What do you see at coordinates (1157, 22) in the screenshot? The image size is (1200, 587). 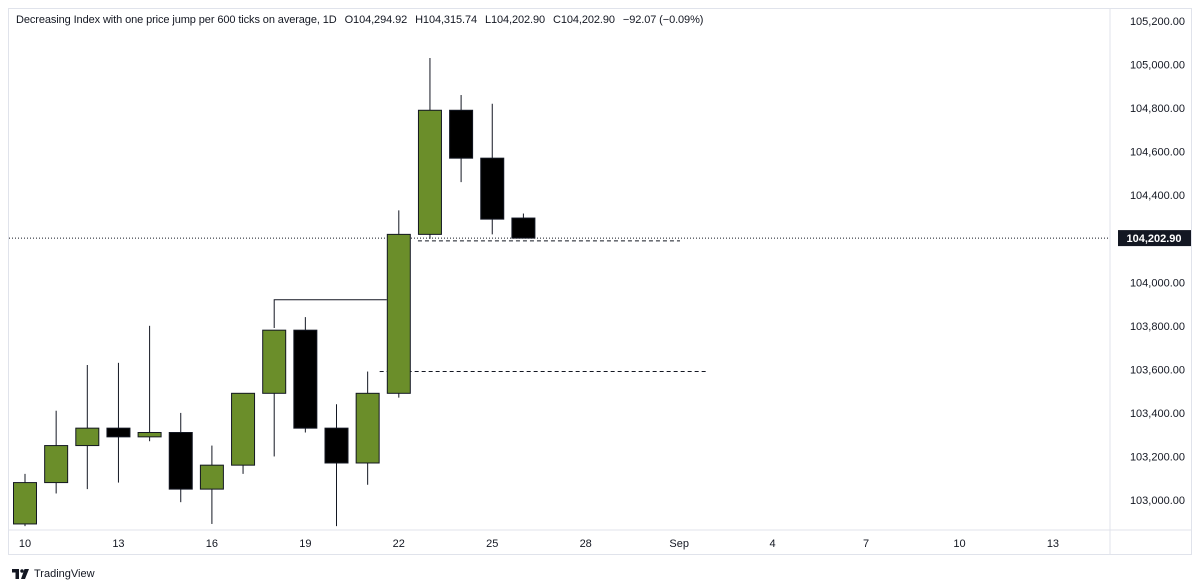 I see `y-tick-label: 105,200.00` at bounding box center [1157, 22].